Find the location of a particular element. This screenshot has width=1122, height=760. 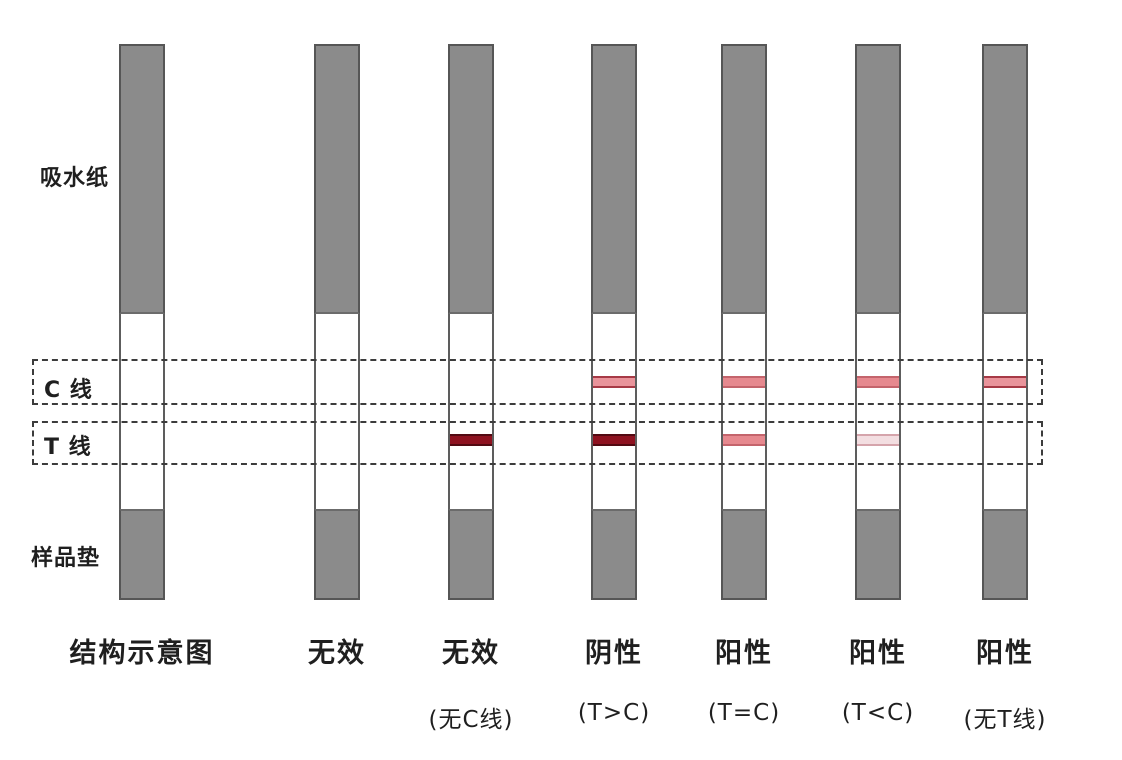

absorbent-paper-label: 吸水纸 is located at coordinates (75, 178).